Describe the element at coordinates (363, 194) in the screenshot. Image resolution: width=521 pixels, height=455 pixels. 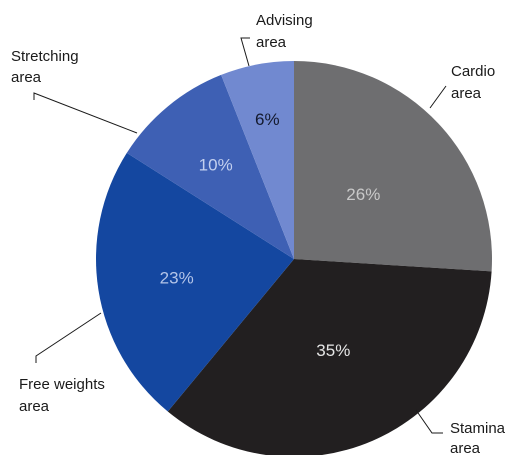
I see `value-label-cardio: 26%` at that location.